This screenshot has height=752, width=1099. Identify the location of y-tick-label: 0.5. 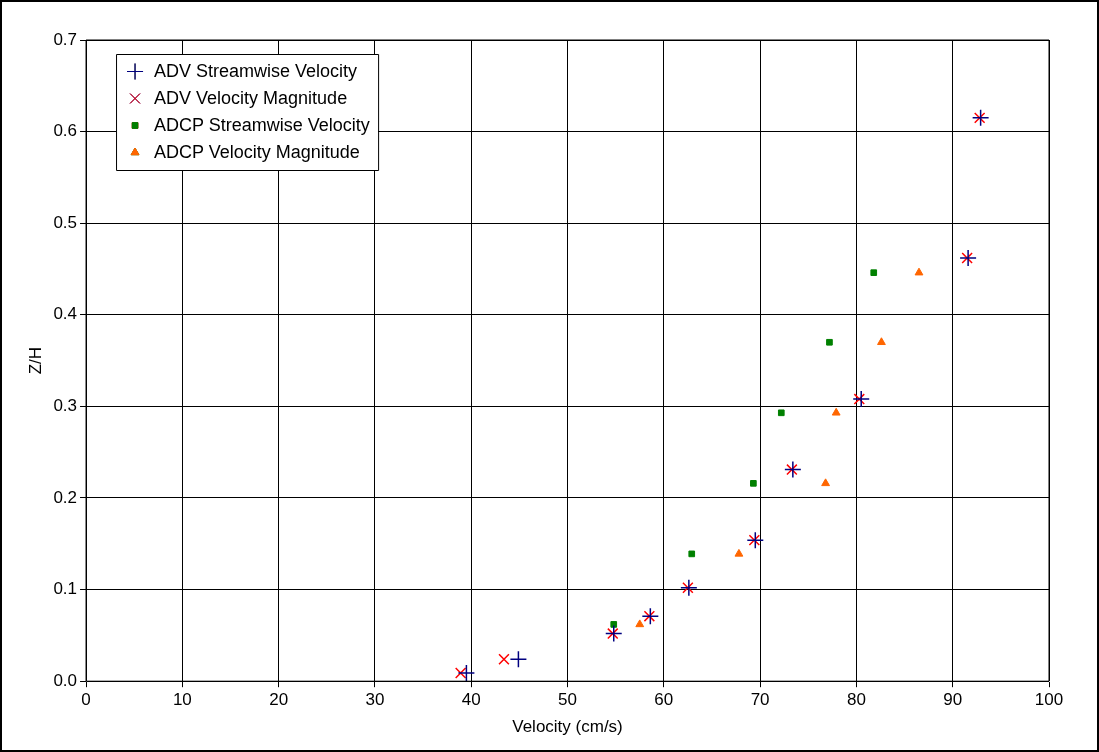
(65, 222).